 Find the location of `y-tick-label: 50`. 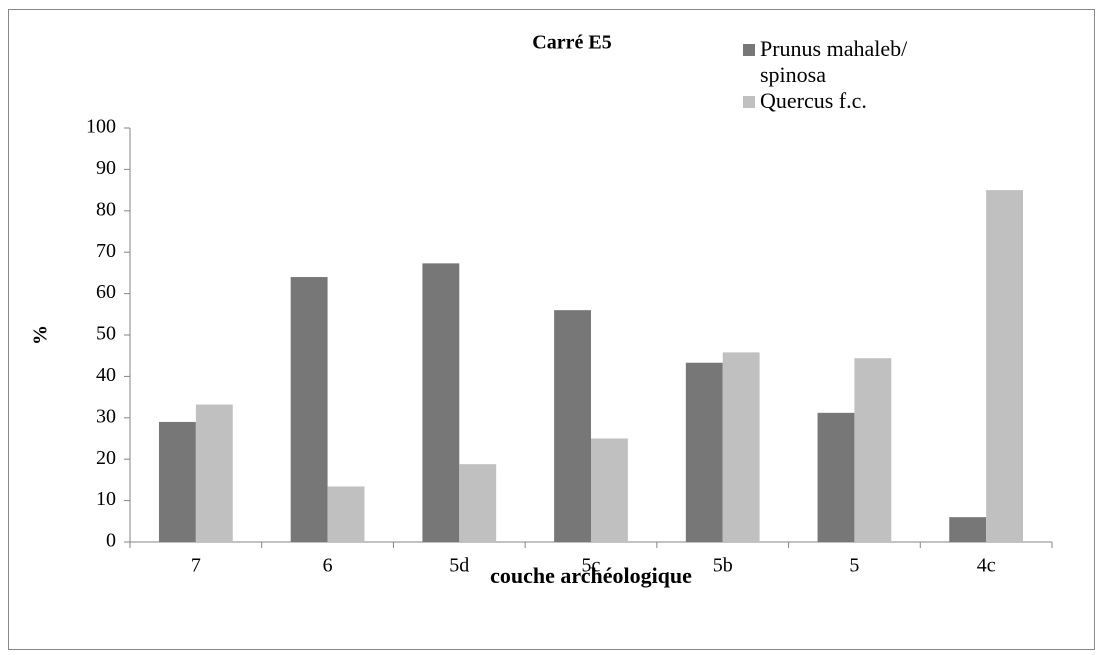

y-tick-label: 50 is located at coordinates (106, 334).